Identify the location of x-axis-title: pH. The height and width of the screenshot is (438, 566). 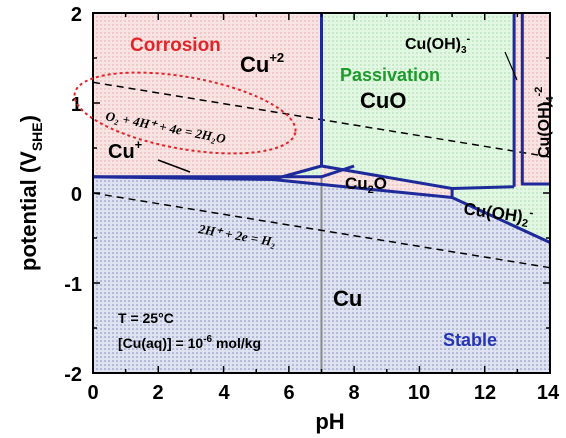
(329, 421).